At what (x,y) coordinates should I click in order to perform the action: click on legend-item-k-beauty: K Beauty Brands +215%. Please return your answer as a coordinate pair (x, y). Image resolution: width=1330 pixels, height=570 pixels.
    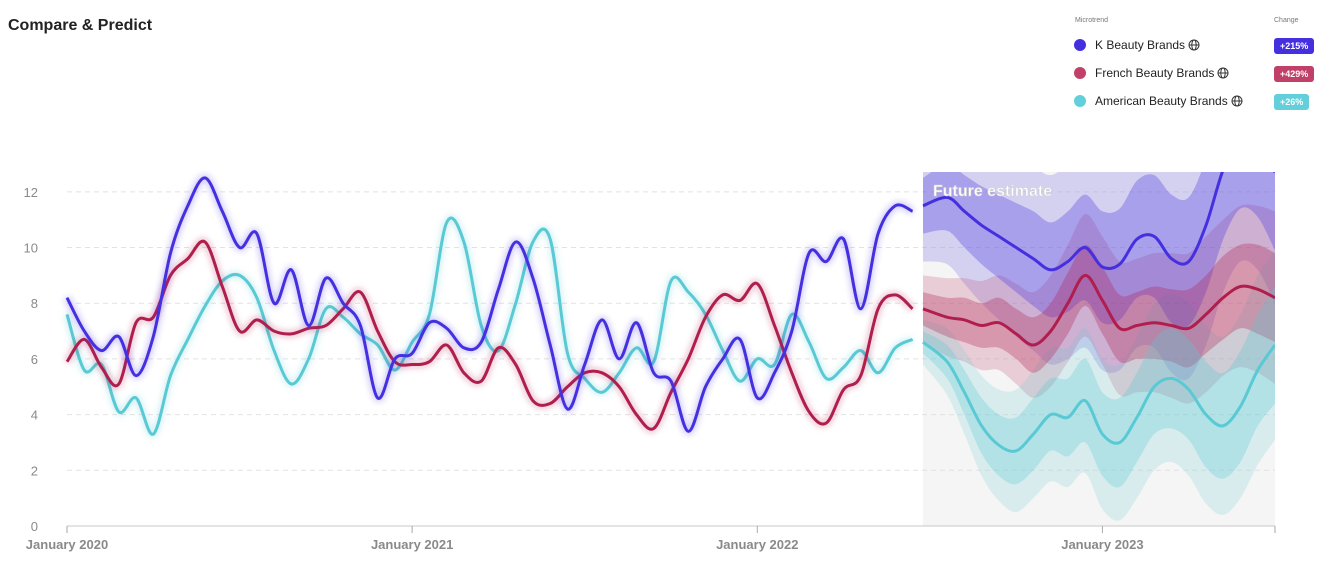
    Looking at the image, I should click on (1197, 44).